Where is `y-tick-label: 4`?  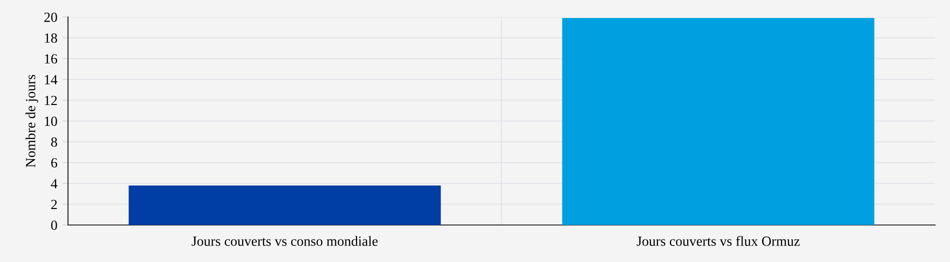 y-tick-label: 4 is located at coordinates (54, 183).